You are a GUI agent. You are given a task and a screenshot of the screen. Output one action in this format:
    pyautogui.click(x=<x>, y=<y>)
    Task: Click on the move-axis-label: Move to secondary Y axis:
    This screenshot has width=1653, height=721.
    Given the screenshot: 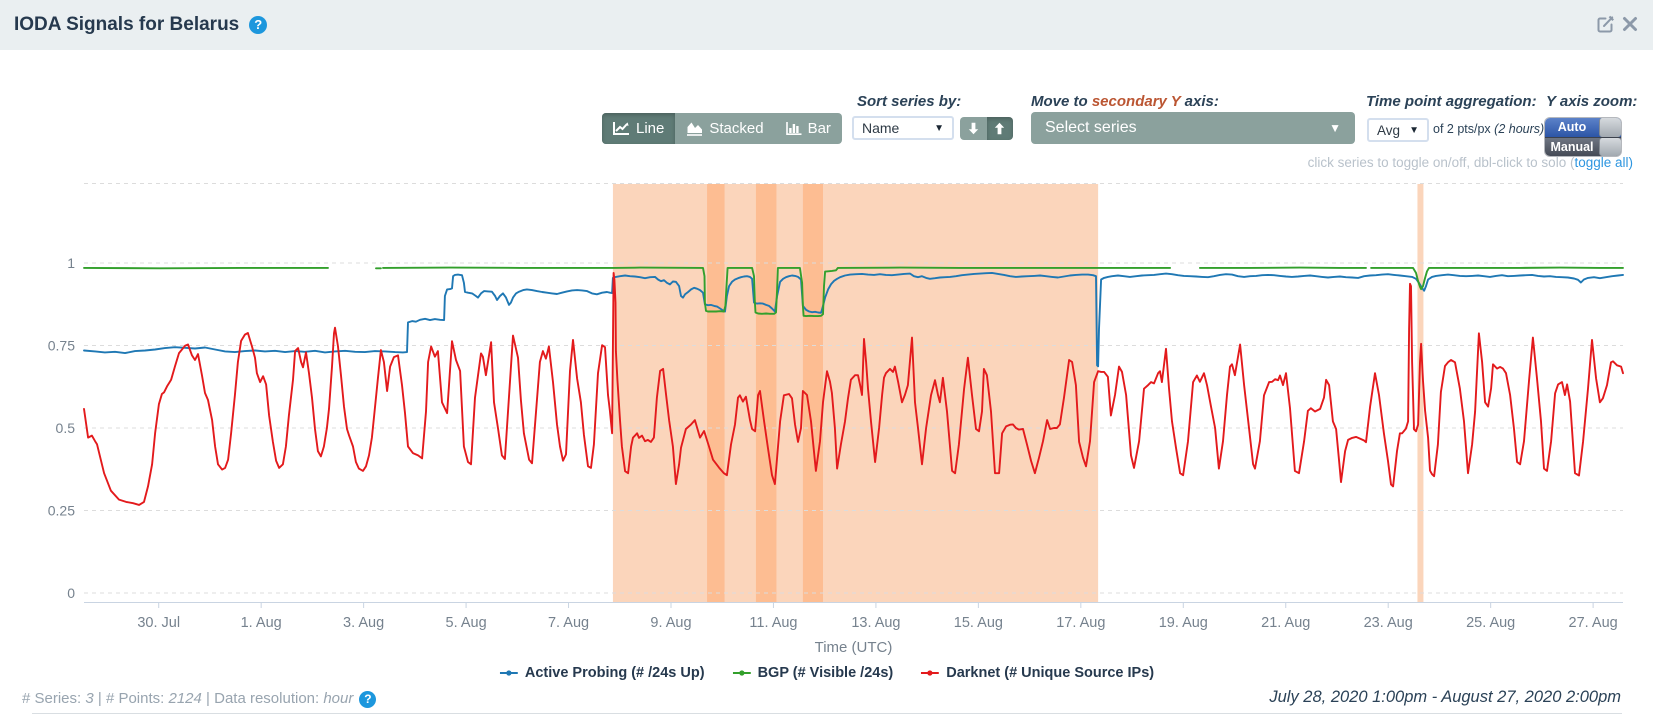 What is the action you would take?
    pyautogui.click(x=1125, y=101)
    